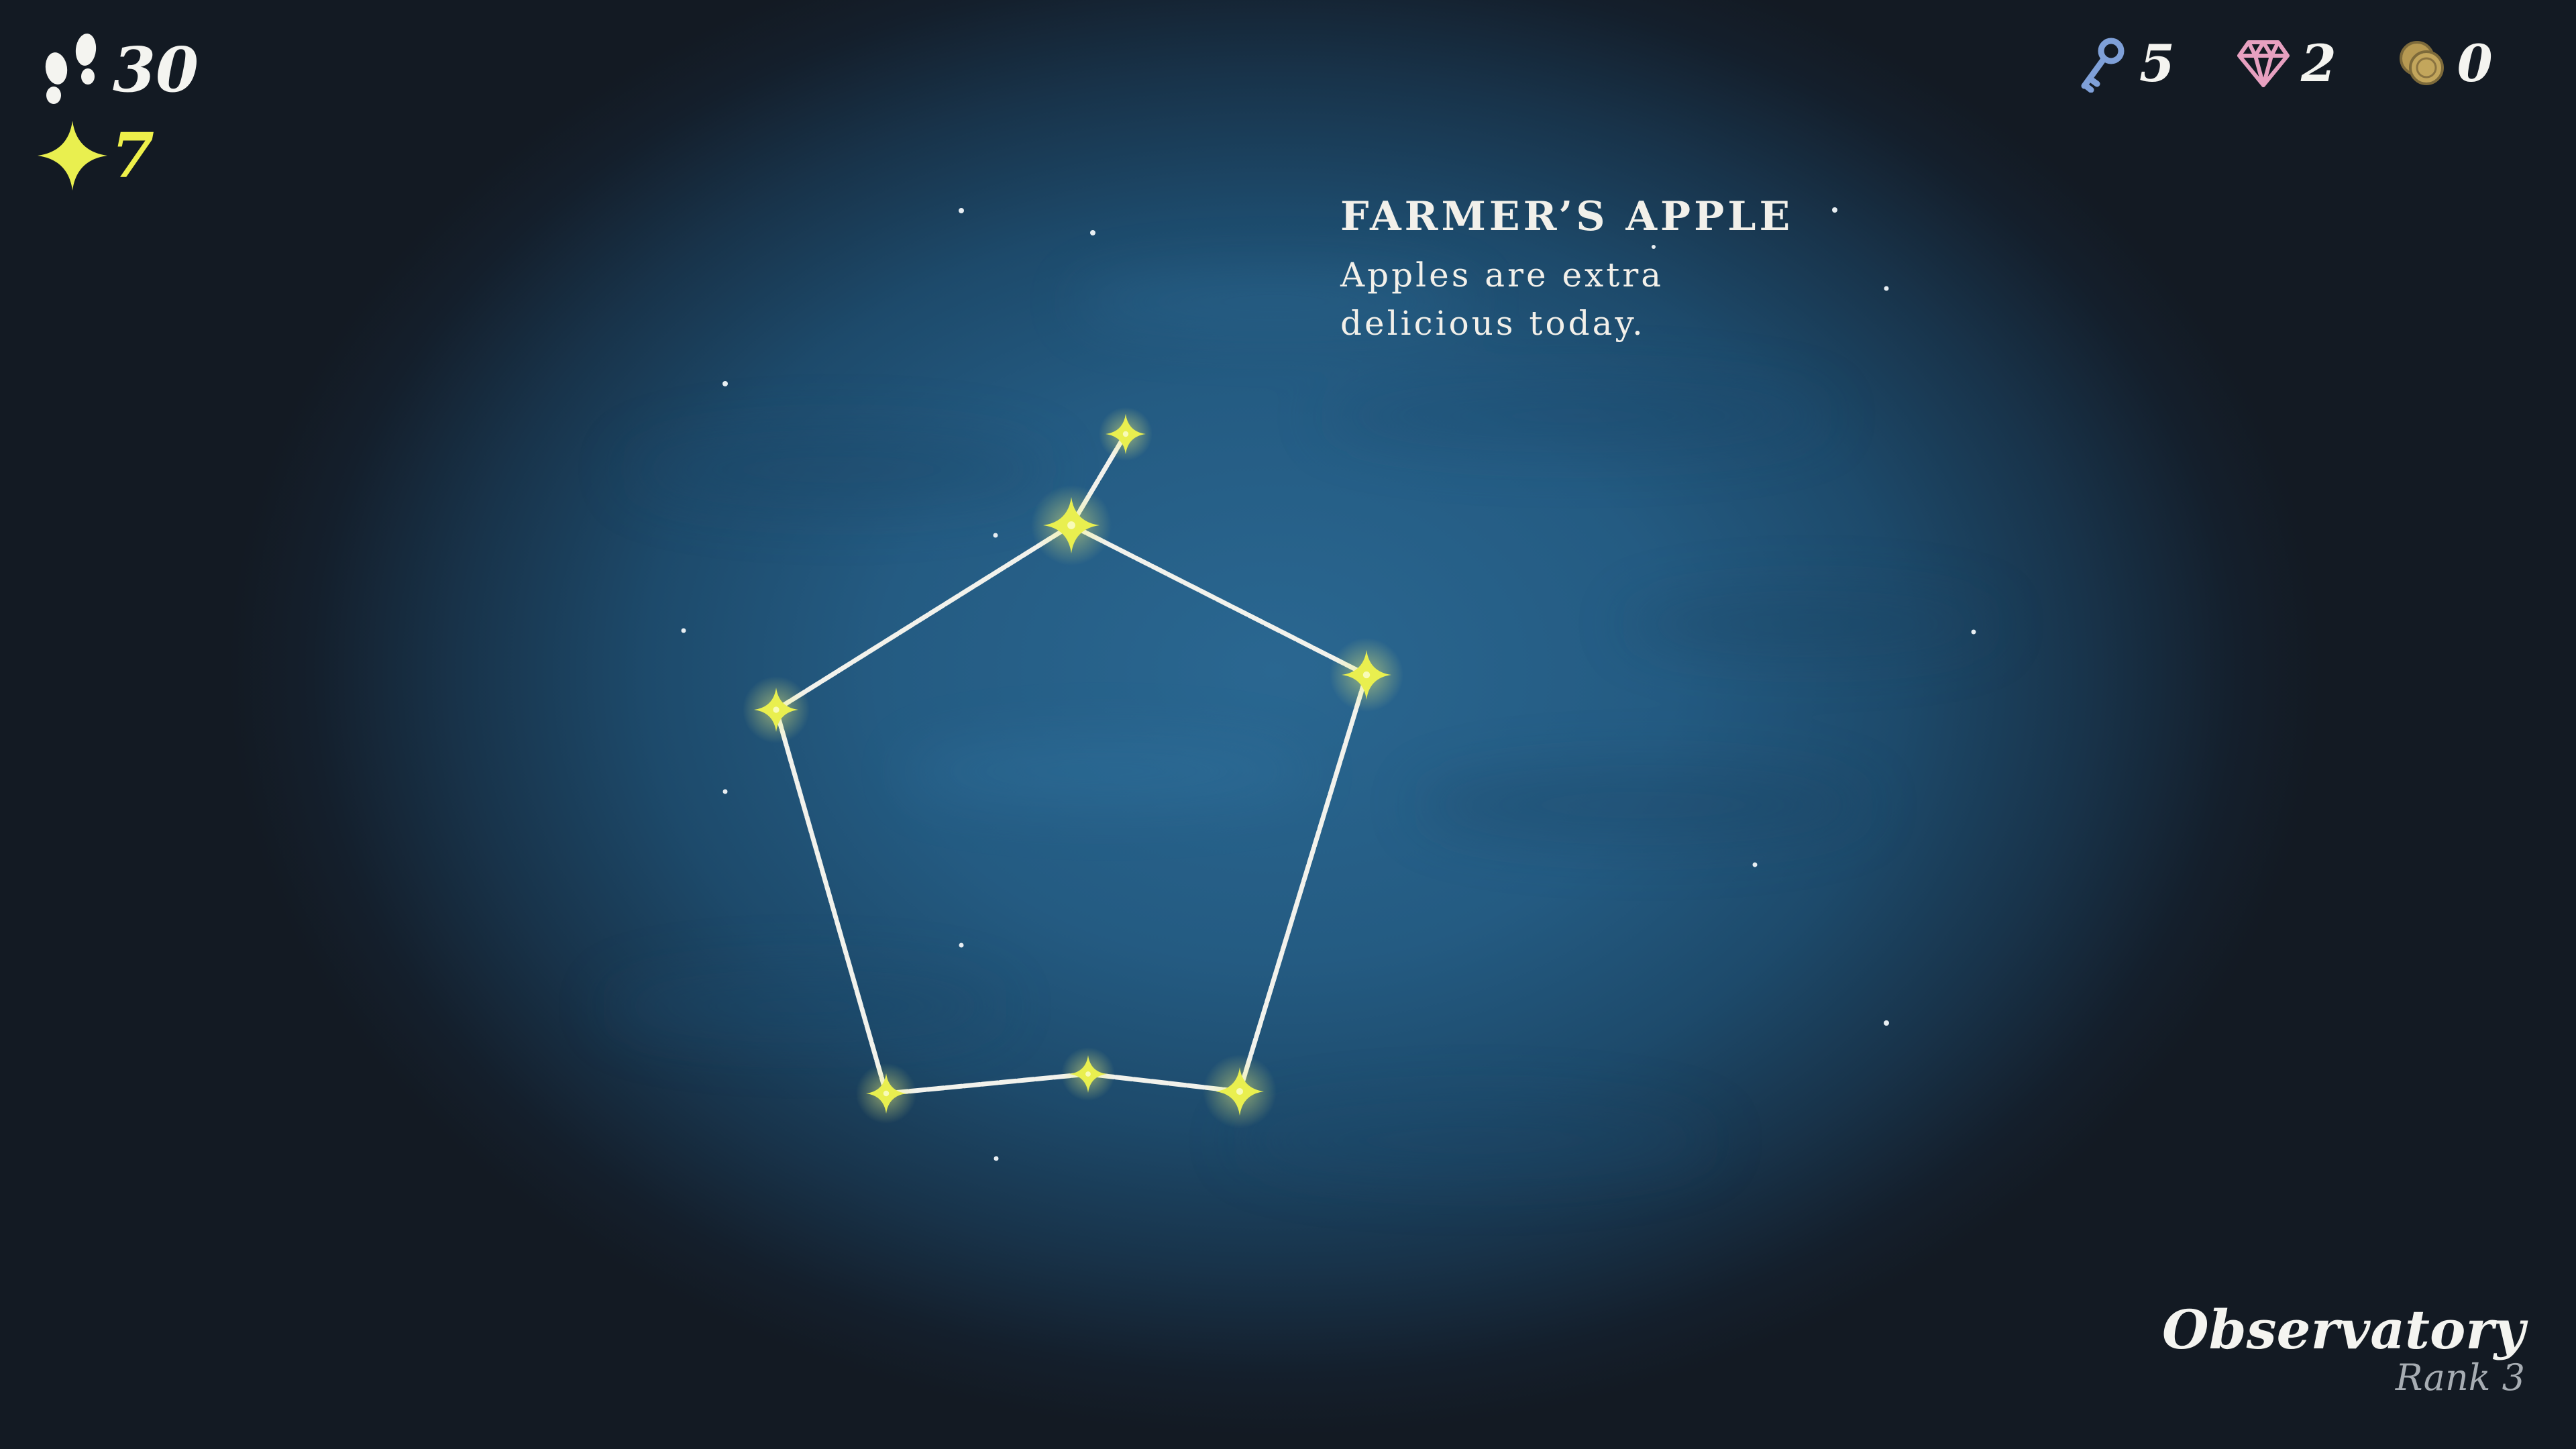 The image size is (2576, 1449). What do you see at coordinates (2103, 65) in the screenshot?
I see `key-icon` at bounding box center [2103, 65].